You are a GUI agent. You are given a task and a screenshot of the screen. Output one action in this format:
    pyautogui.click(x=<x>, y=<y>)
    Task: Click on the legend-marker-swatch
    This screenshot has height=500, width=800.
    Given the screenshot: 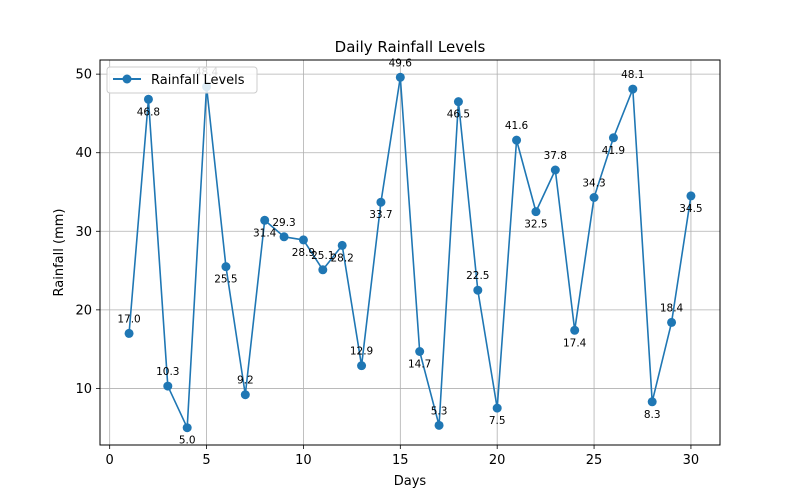 What is the action you would take?
    pyautogui.click(x=127, y=79)
    